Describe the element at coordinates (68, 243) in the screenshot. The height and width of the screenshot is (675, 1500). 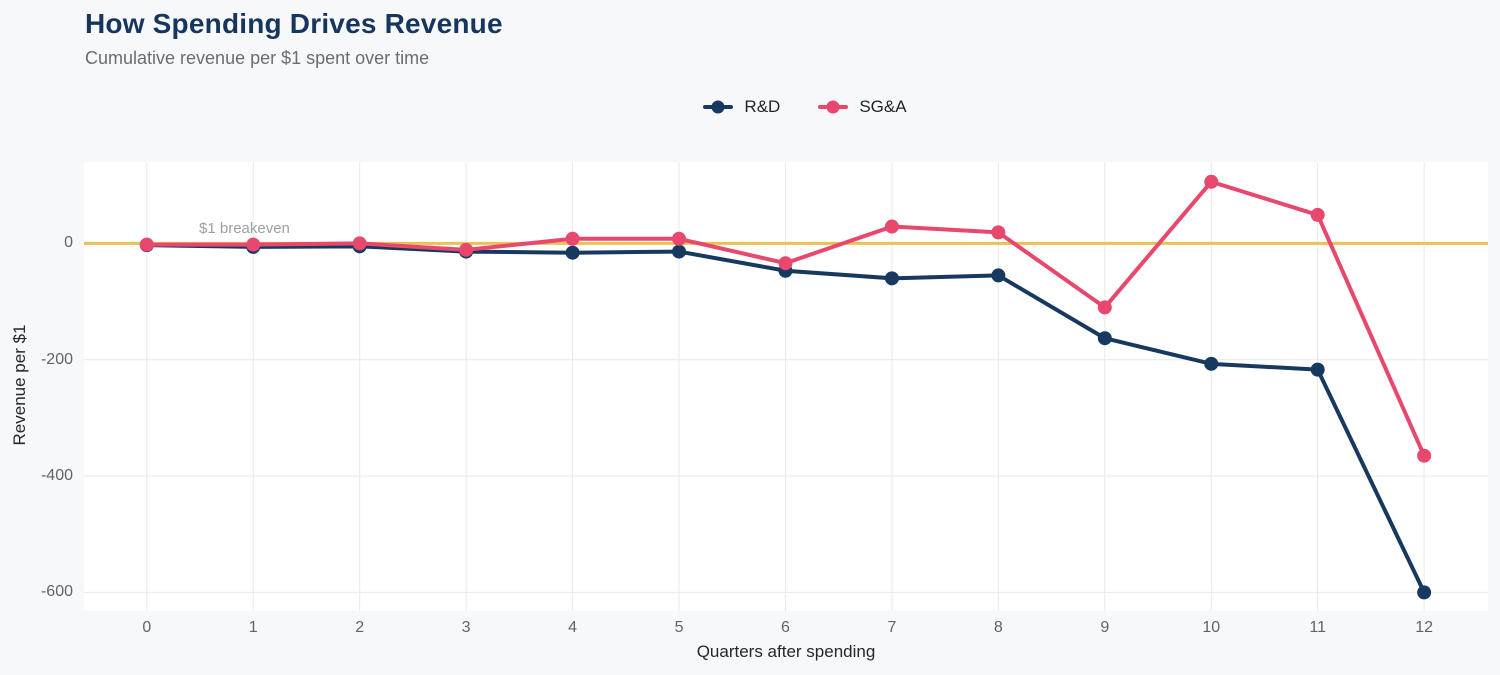
I see `y-tick-label: 0` at that location.